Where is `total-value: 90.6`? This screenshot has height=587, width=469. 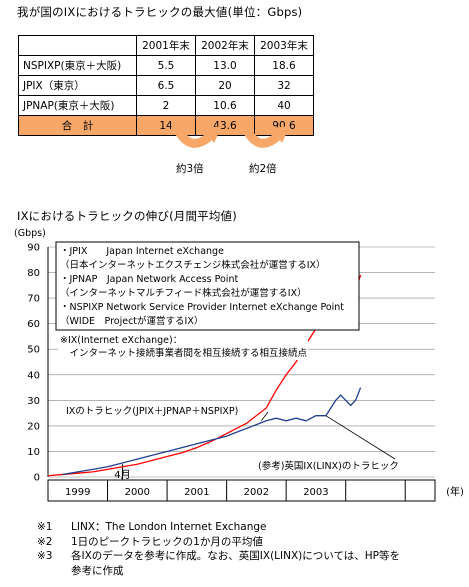 total-value: 90.6 is located at coordinates (284, 125).